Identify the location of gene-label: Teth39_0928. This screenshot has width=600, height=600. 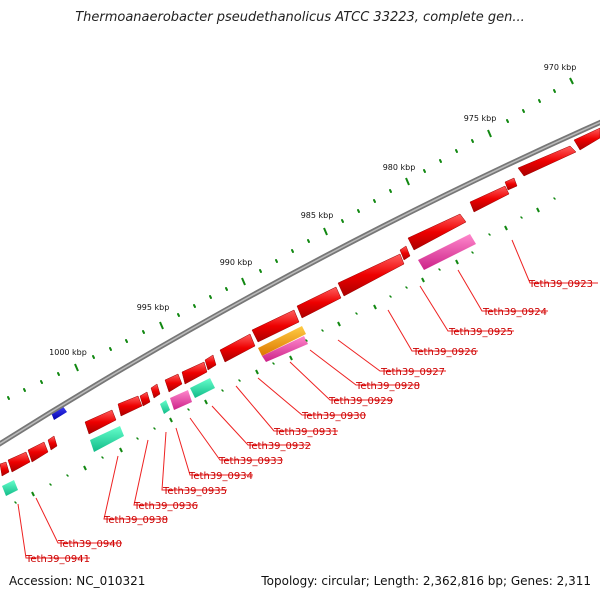
(387, 386).